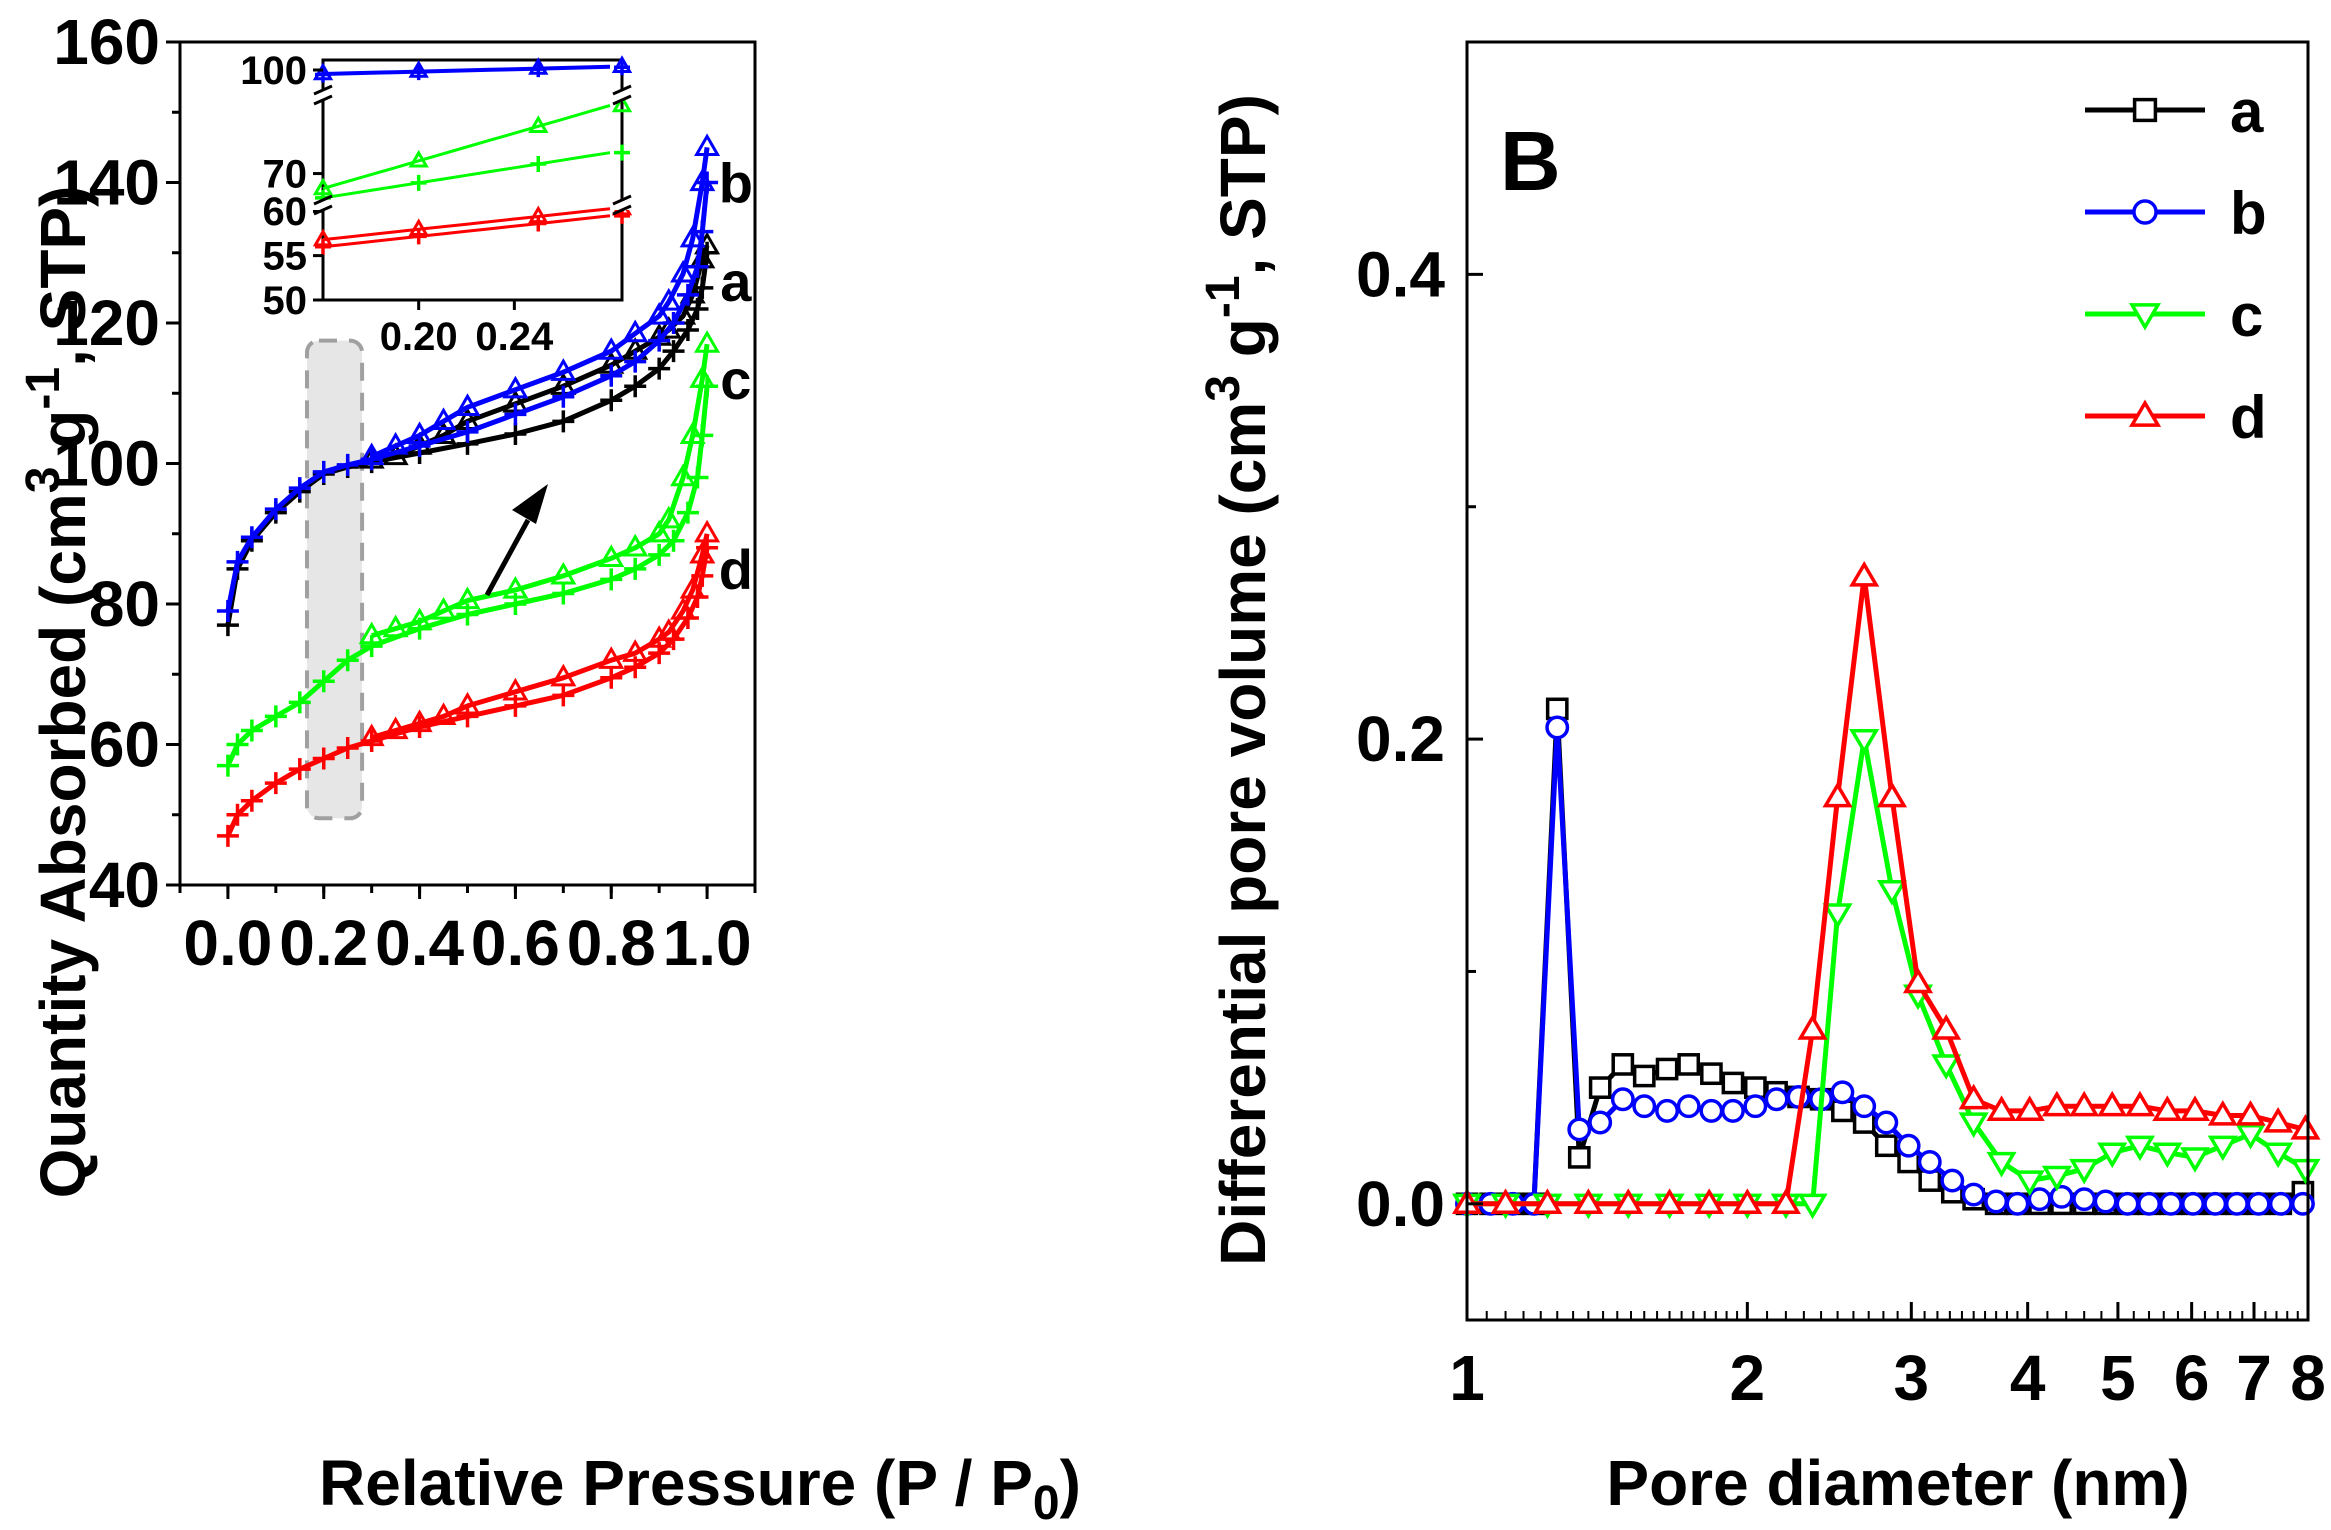  I want to click on y-axis-title-mid: g, so click(1243, 346).